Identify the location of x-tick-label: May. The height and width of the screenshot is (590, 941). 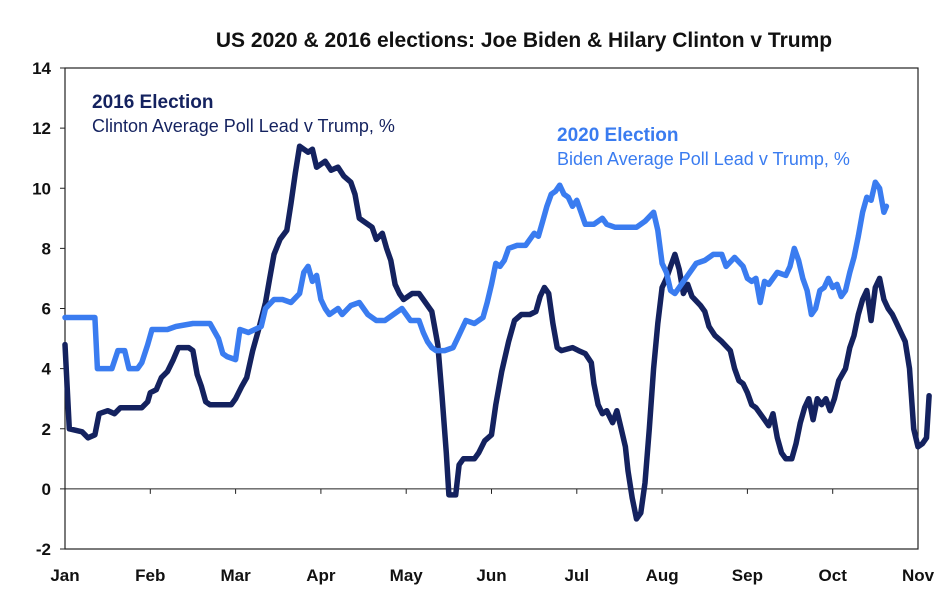
(407, 575).